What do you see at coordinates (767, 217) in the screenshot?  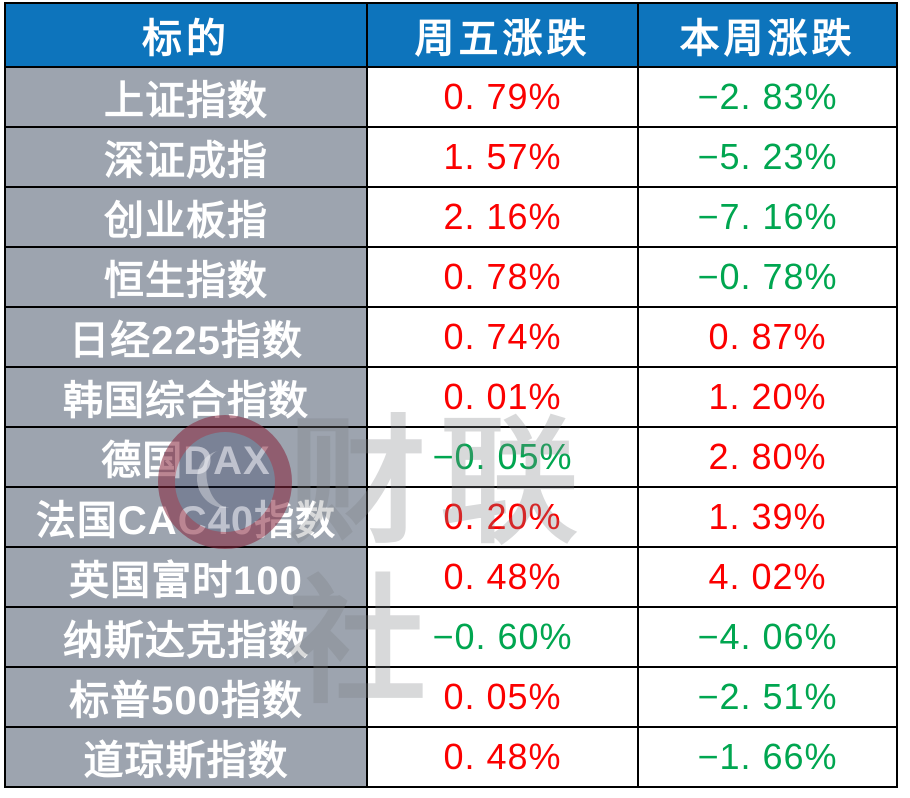 I see `week-change-value: −7. 16%` at bounding box center [767, 217].